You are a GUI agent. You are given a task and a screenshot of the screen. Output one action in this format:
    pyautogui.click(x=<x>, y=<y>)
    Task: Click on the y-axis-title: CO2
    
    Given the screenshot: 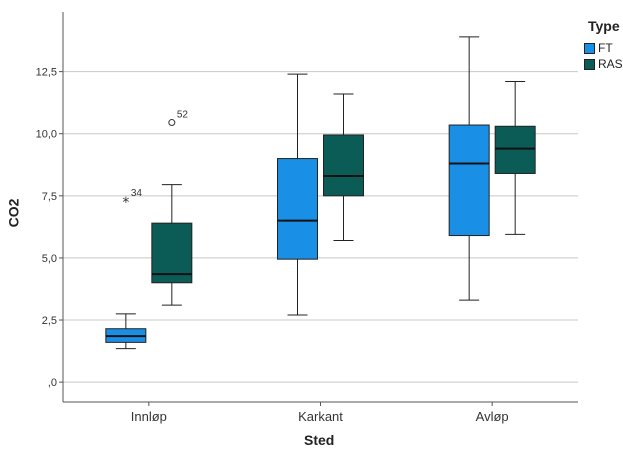 What is the action you would take?
    pyautogui.click(x=13, y=213)
    